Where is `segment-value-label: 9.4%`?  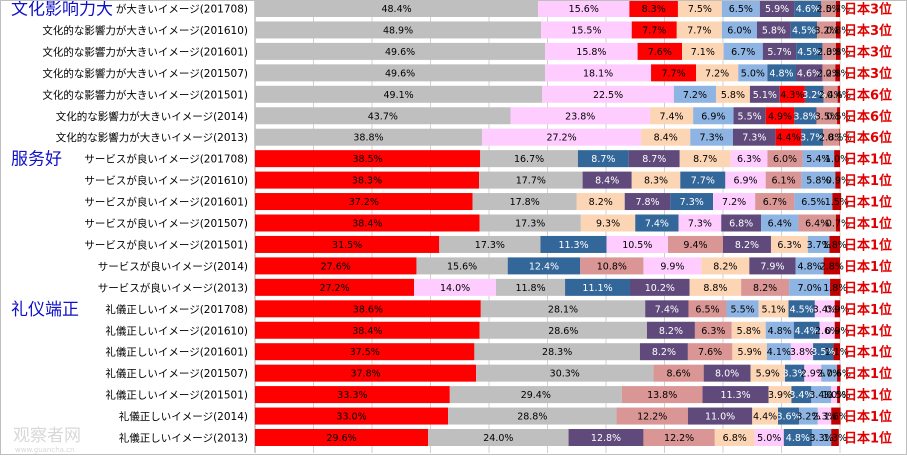 segment-value-label: 9.4% is located at coordinates (695, 245).